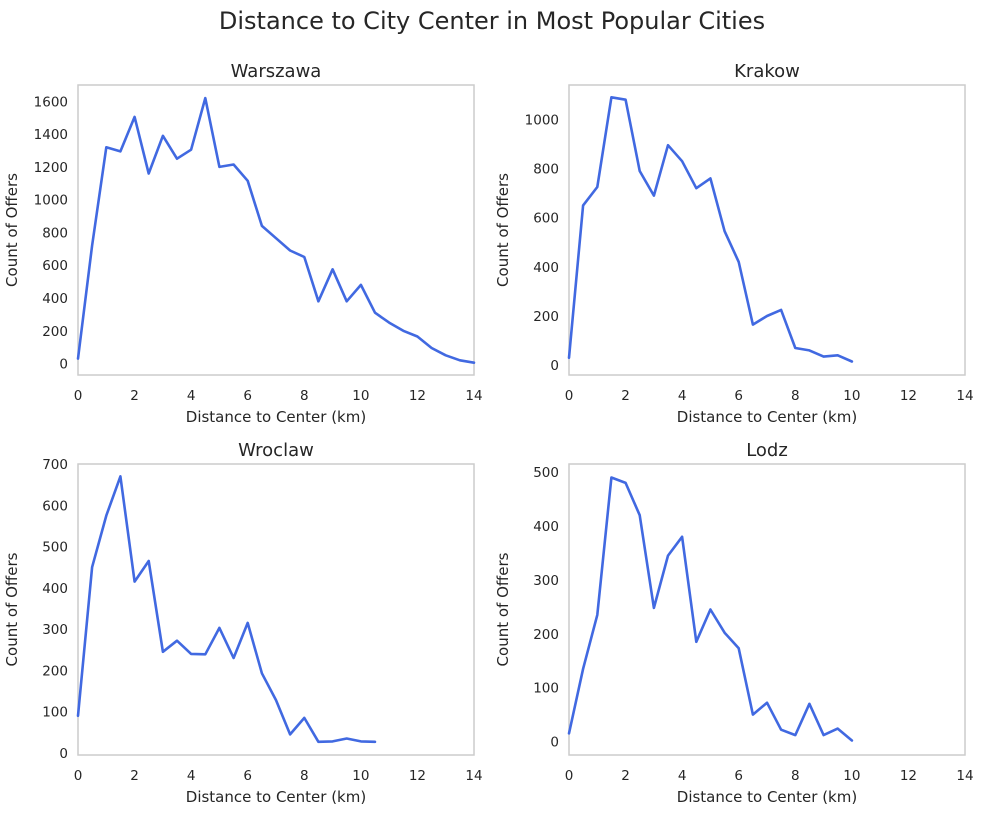 The width and height of the screenshot is (984, 814). Describe the element at coordinates (767, 71) in the screenshot. I see `panel-title: Krakow` at that location.